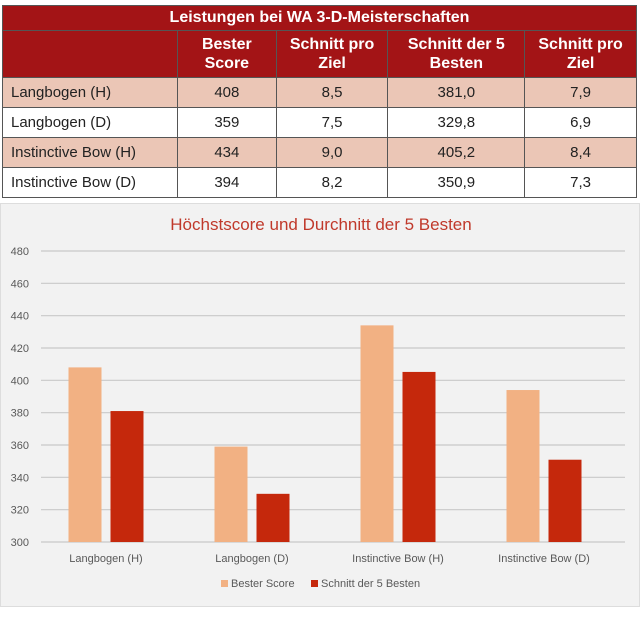 This screenshot has width=640, height=617. What do you see at coordinates (20, 252) in the screenshot?
I see `y-tick-label: 480` at bounding box center [20, 252].